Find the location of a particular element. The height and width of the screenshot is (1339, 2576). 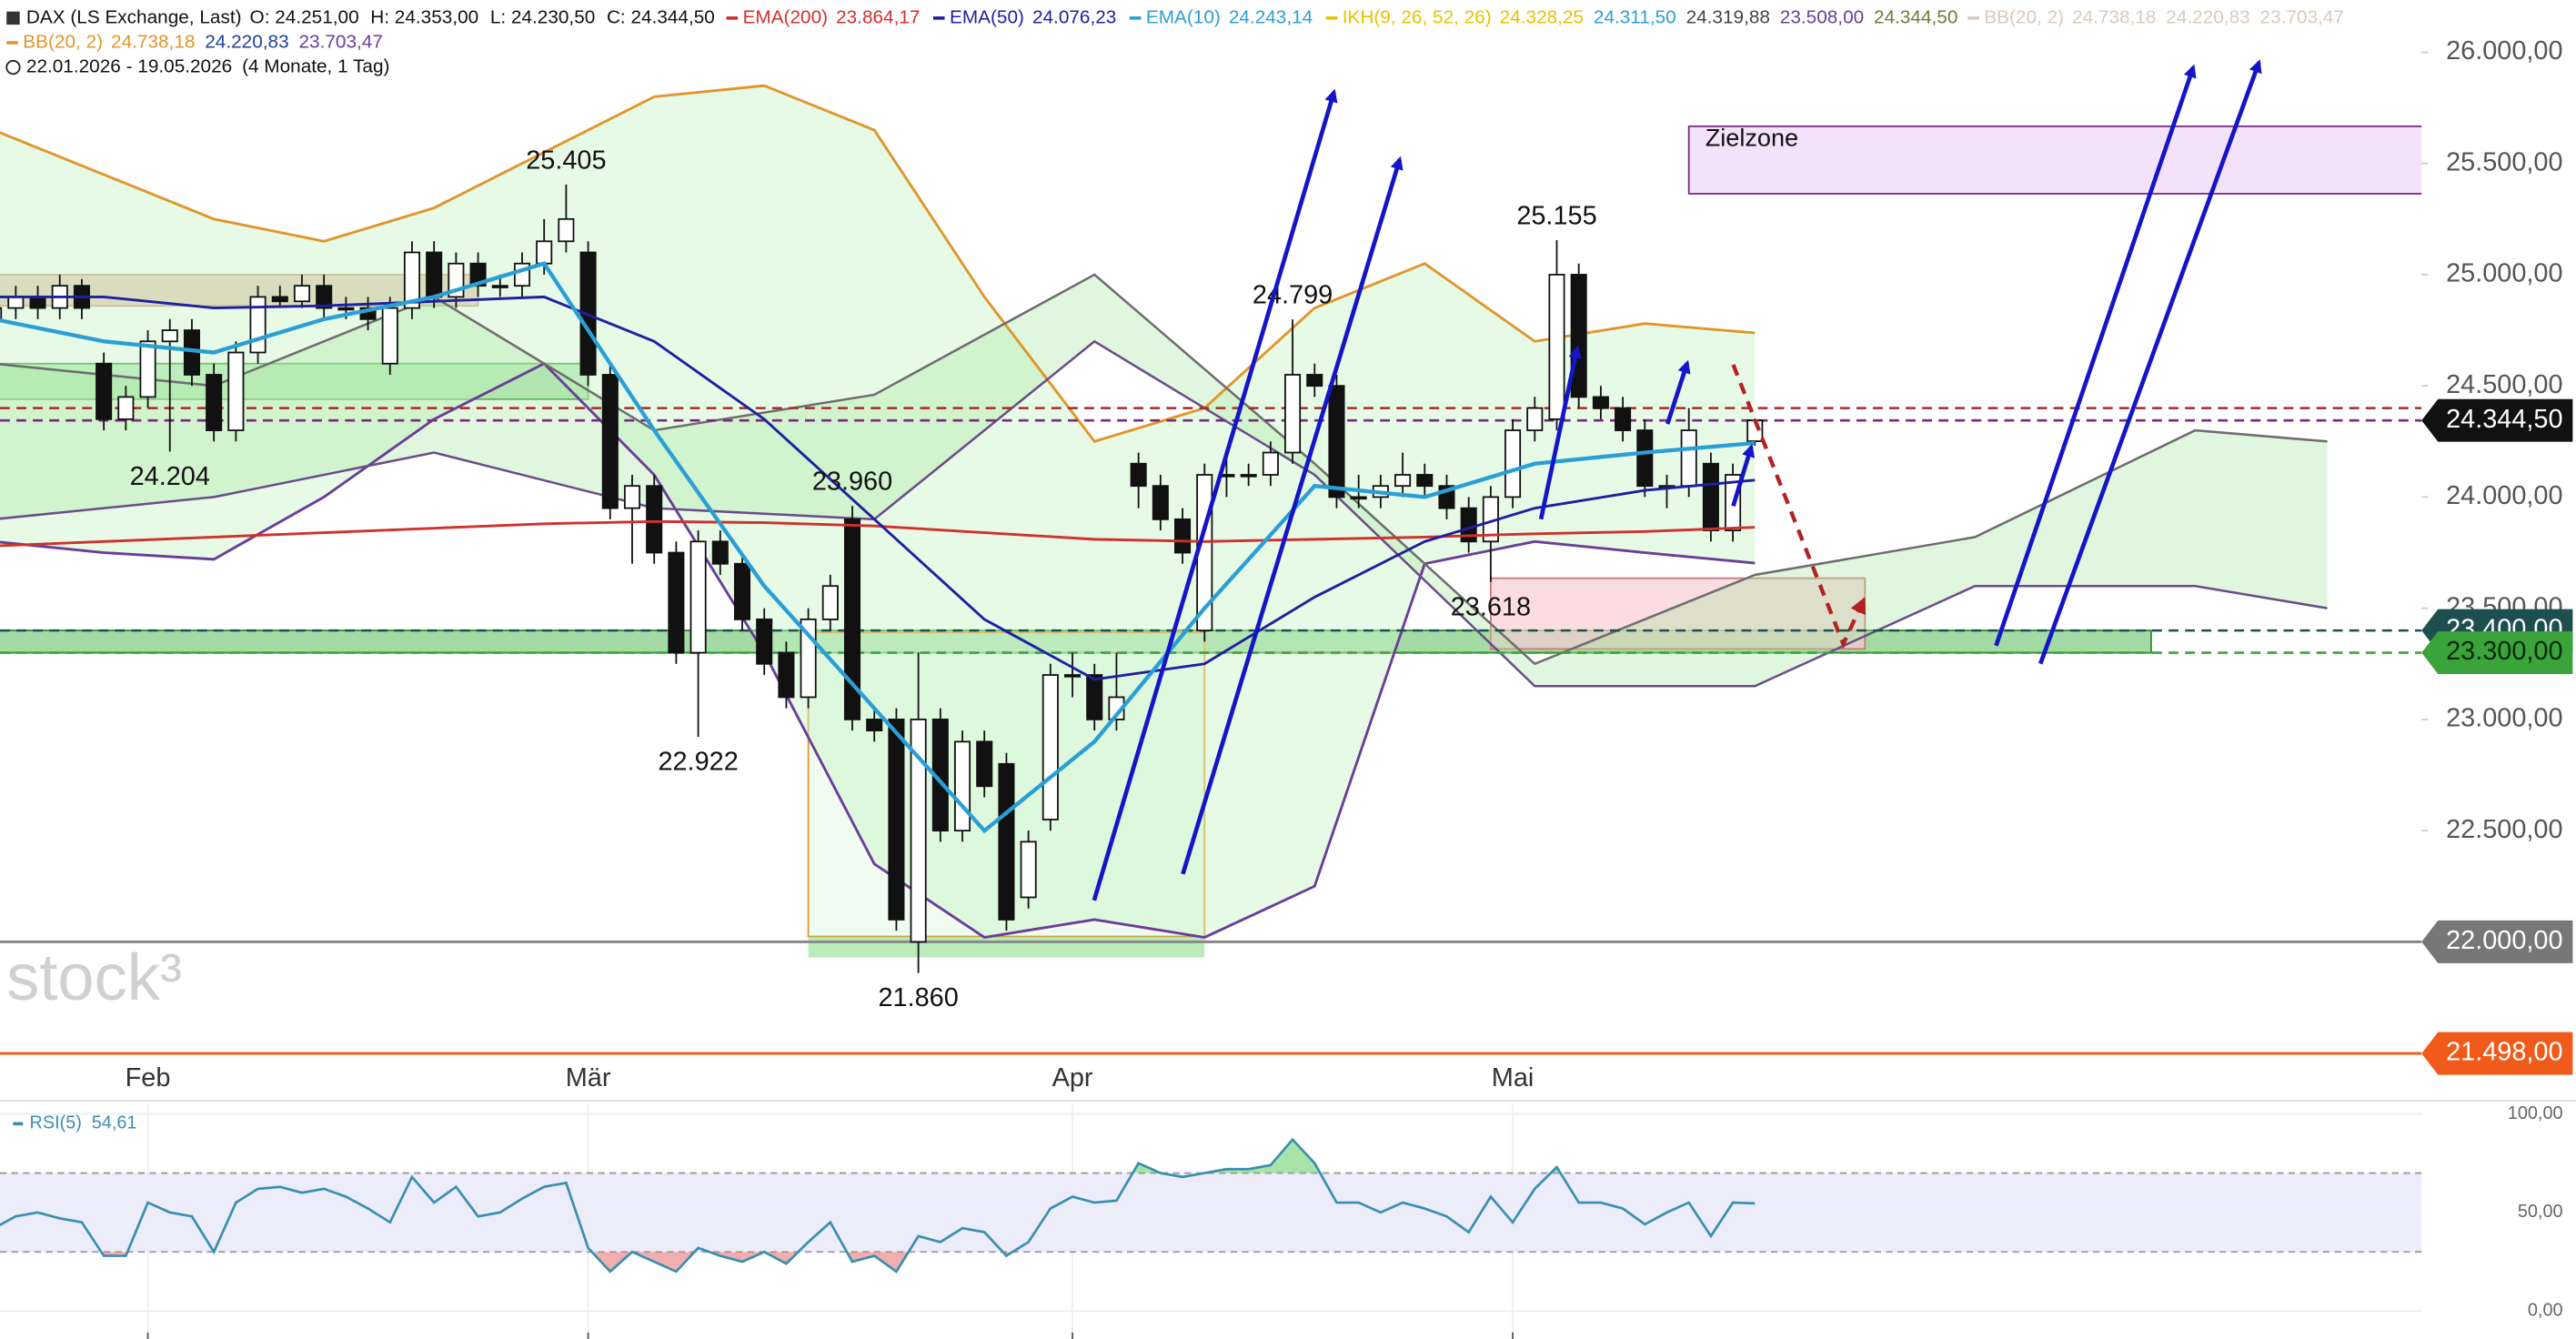

ema-line is located at coordinates (878, 534).